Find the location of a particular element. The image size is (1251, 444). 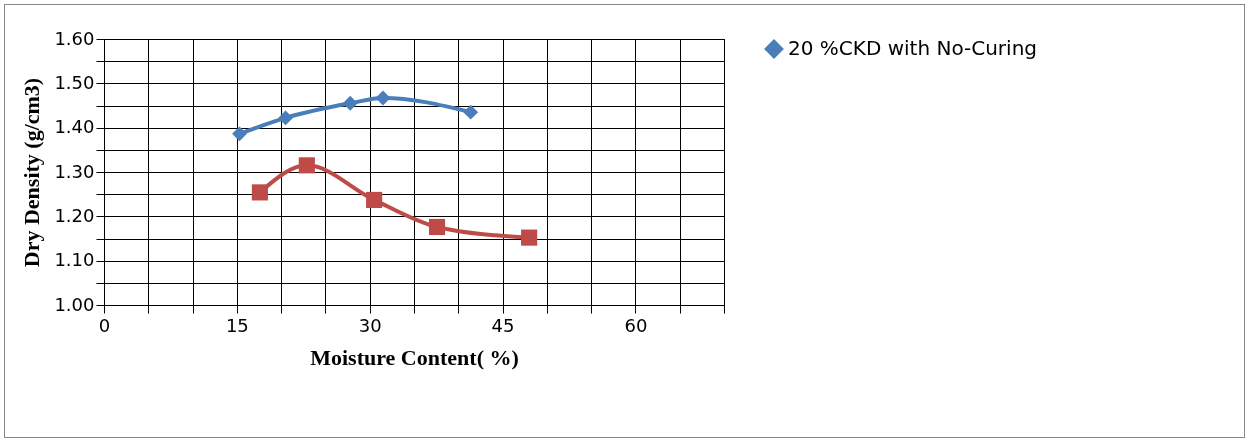

y-tick-label: 1.20 is located at coordinates (74, 215).